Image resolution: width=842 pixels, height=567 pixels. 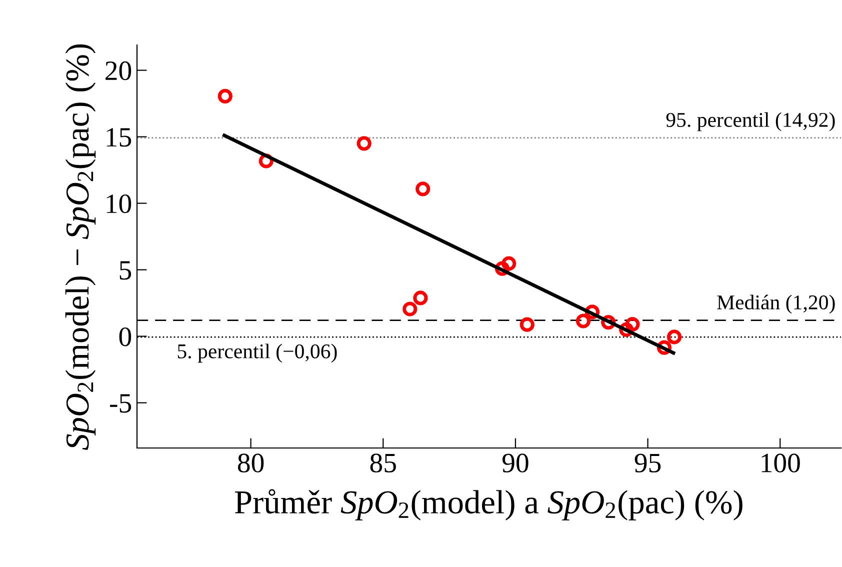 What do you see at coordinates (488, 504) in the screenshot?
I see `x-axis-title: Průměr SpO$_{2}$(model) a SpO$_{2}$(pac) (%)` at bounding box center [488, 504].